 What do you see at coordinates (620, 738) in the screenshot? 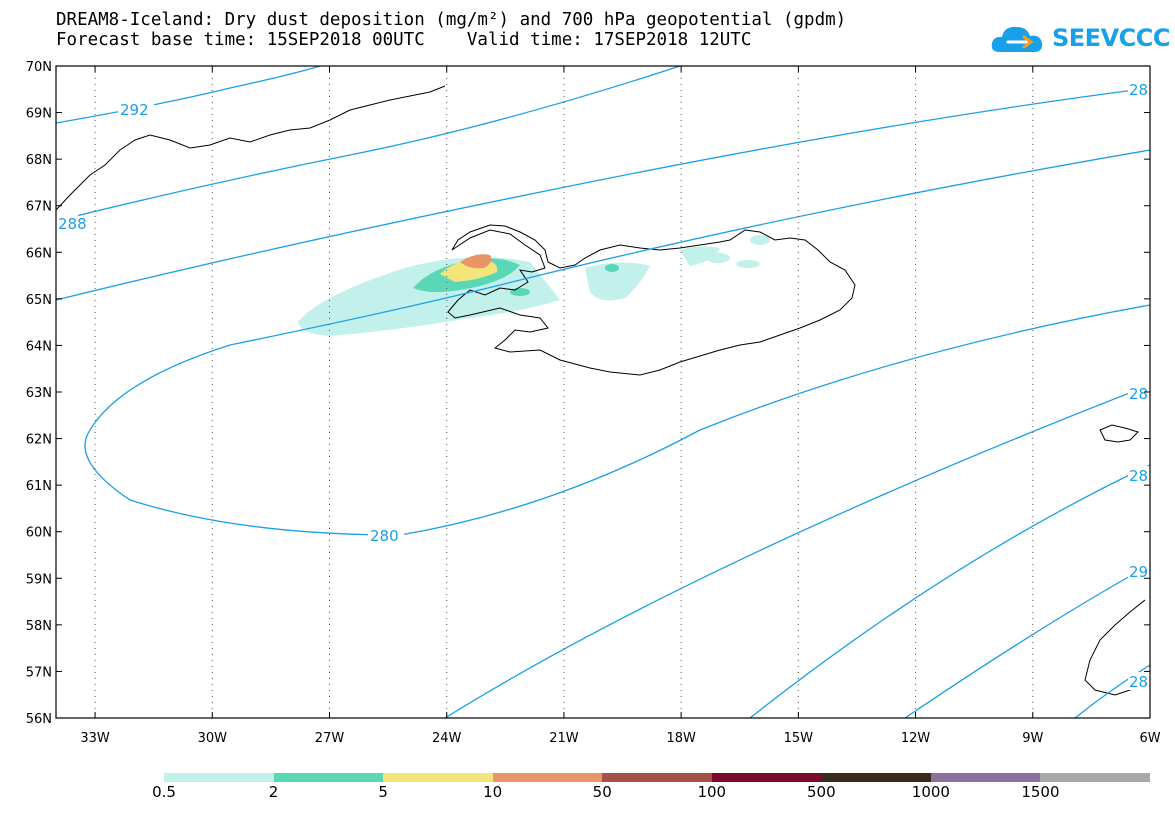
I see `longitude-labels: 33W 30W 27W 24W 21W 18W 15W 12W 9W 6W` at bounding box center [620, 738].